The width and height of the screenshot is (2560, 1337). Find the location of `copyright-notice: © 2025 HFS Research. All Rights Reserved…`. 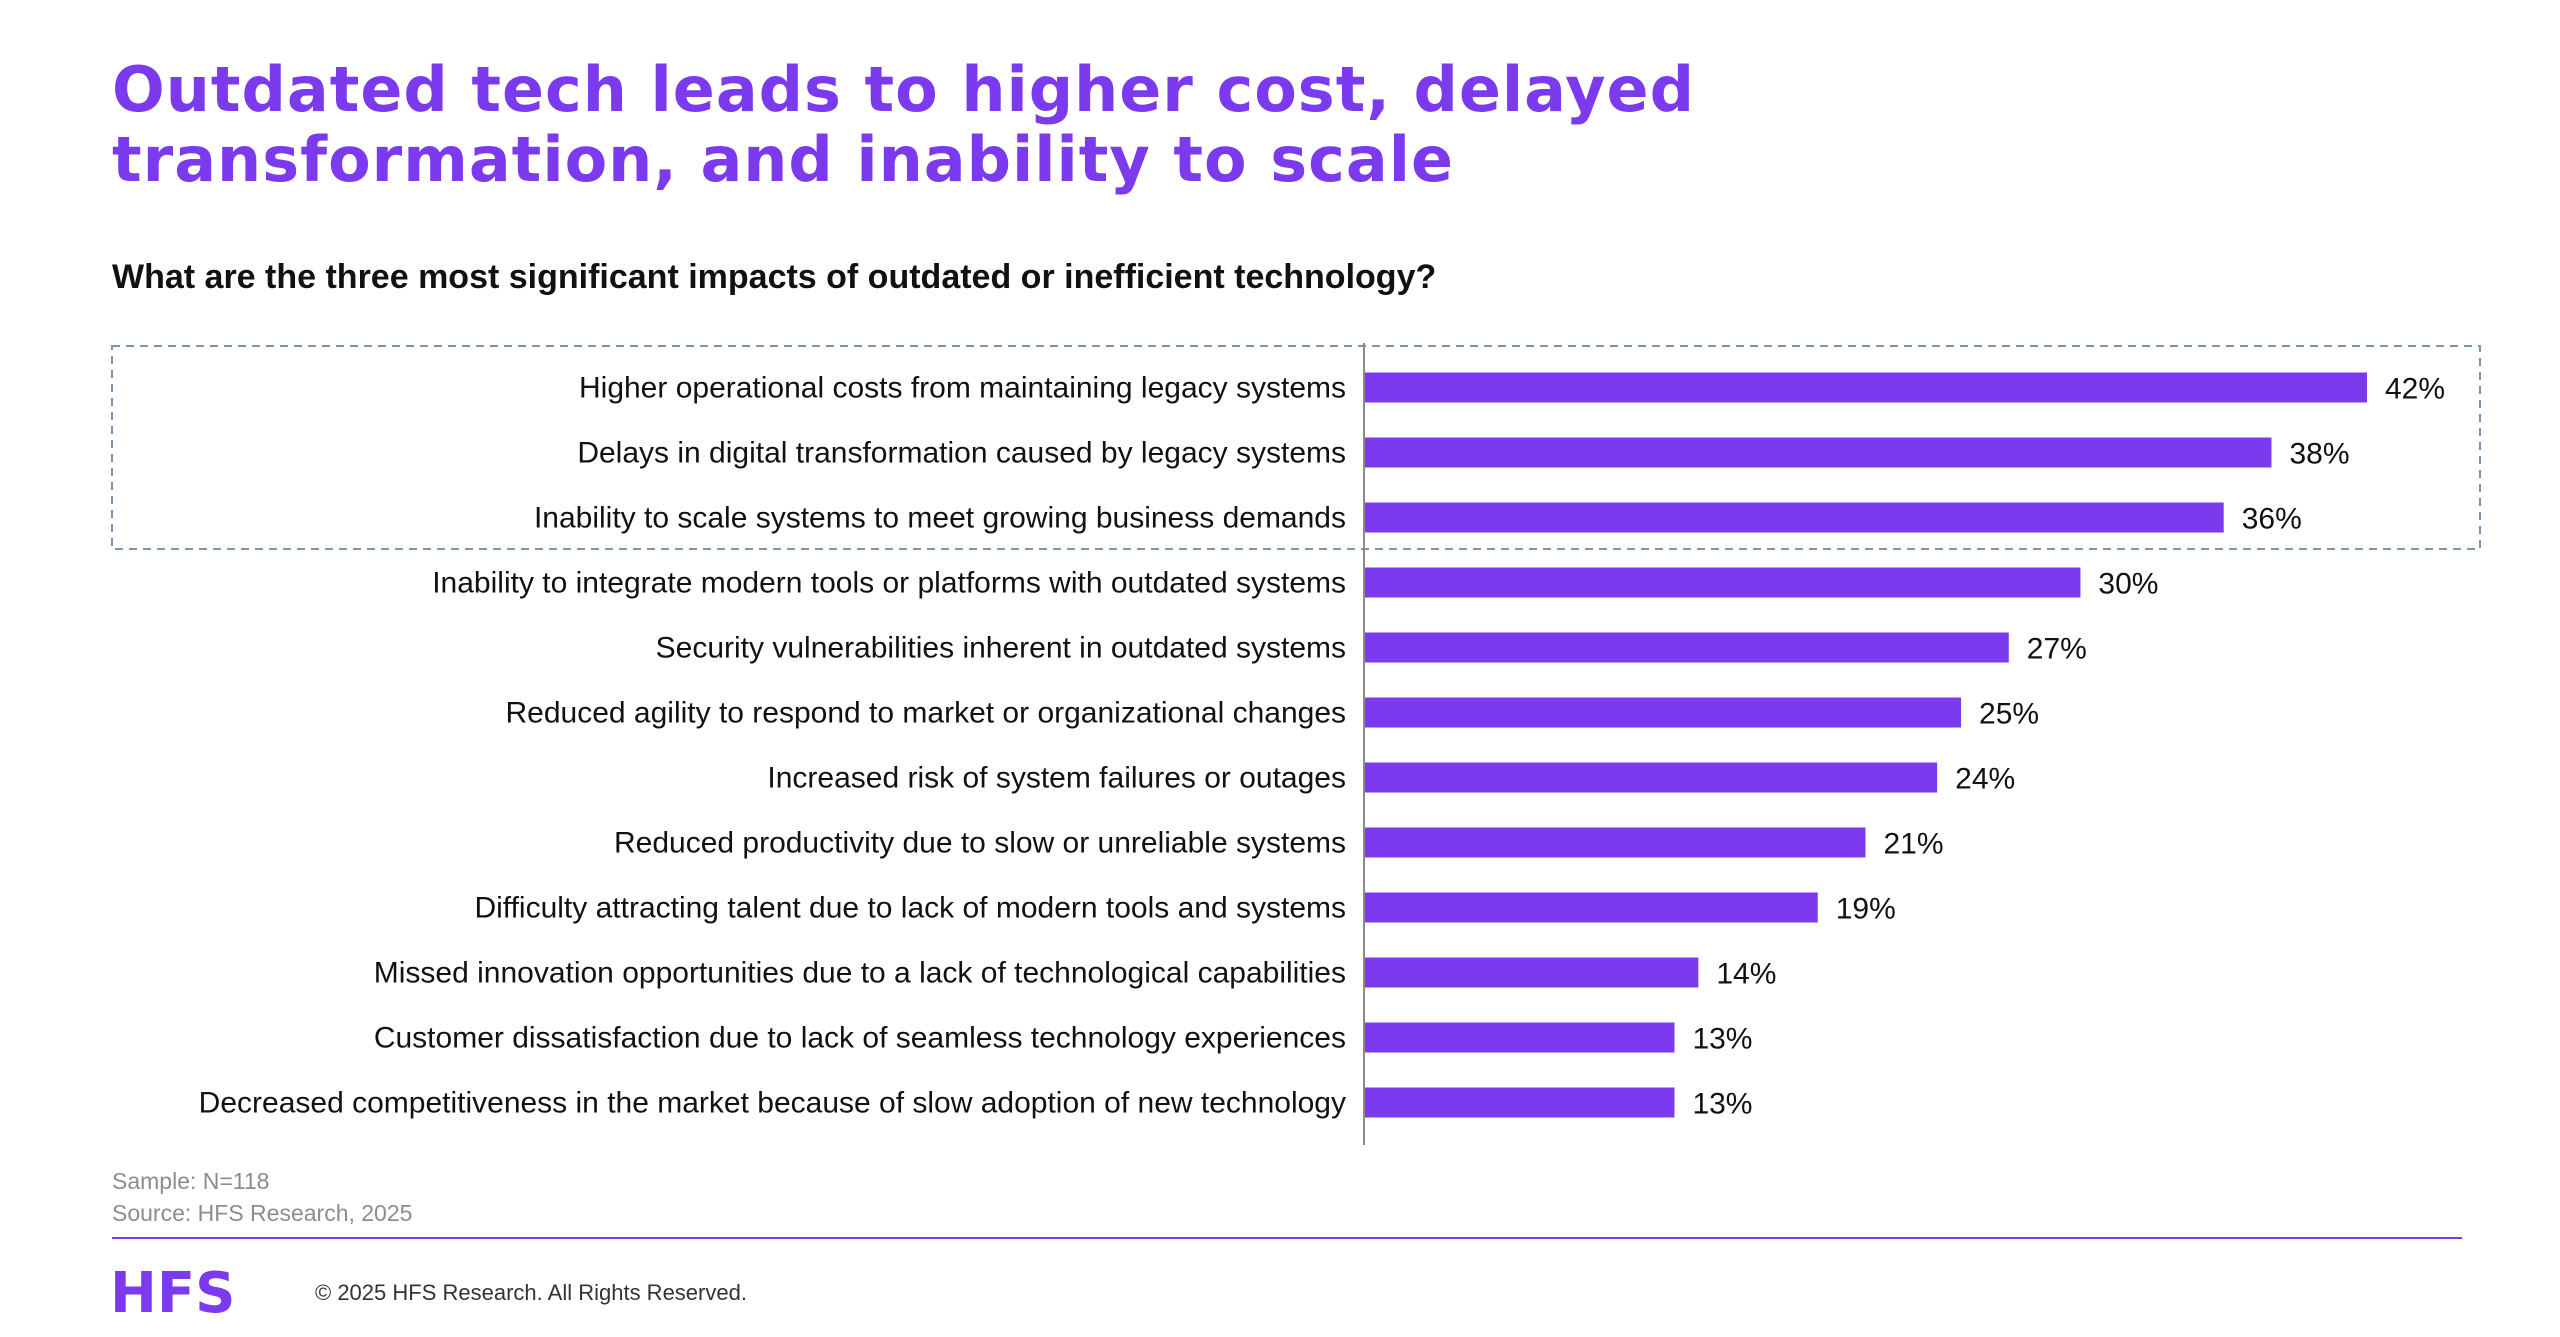

copyright-notice: © 2025 HFS Research. All Rights Reserved… is located at coordinates (531, 1292).